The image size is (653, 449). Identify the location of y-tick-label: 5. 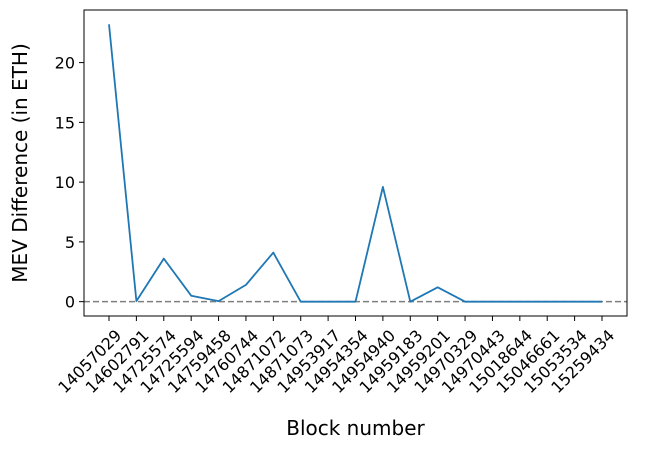
(70, 242).